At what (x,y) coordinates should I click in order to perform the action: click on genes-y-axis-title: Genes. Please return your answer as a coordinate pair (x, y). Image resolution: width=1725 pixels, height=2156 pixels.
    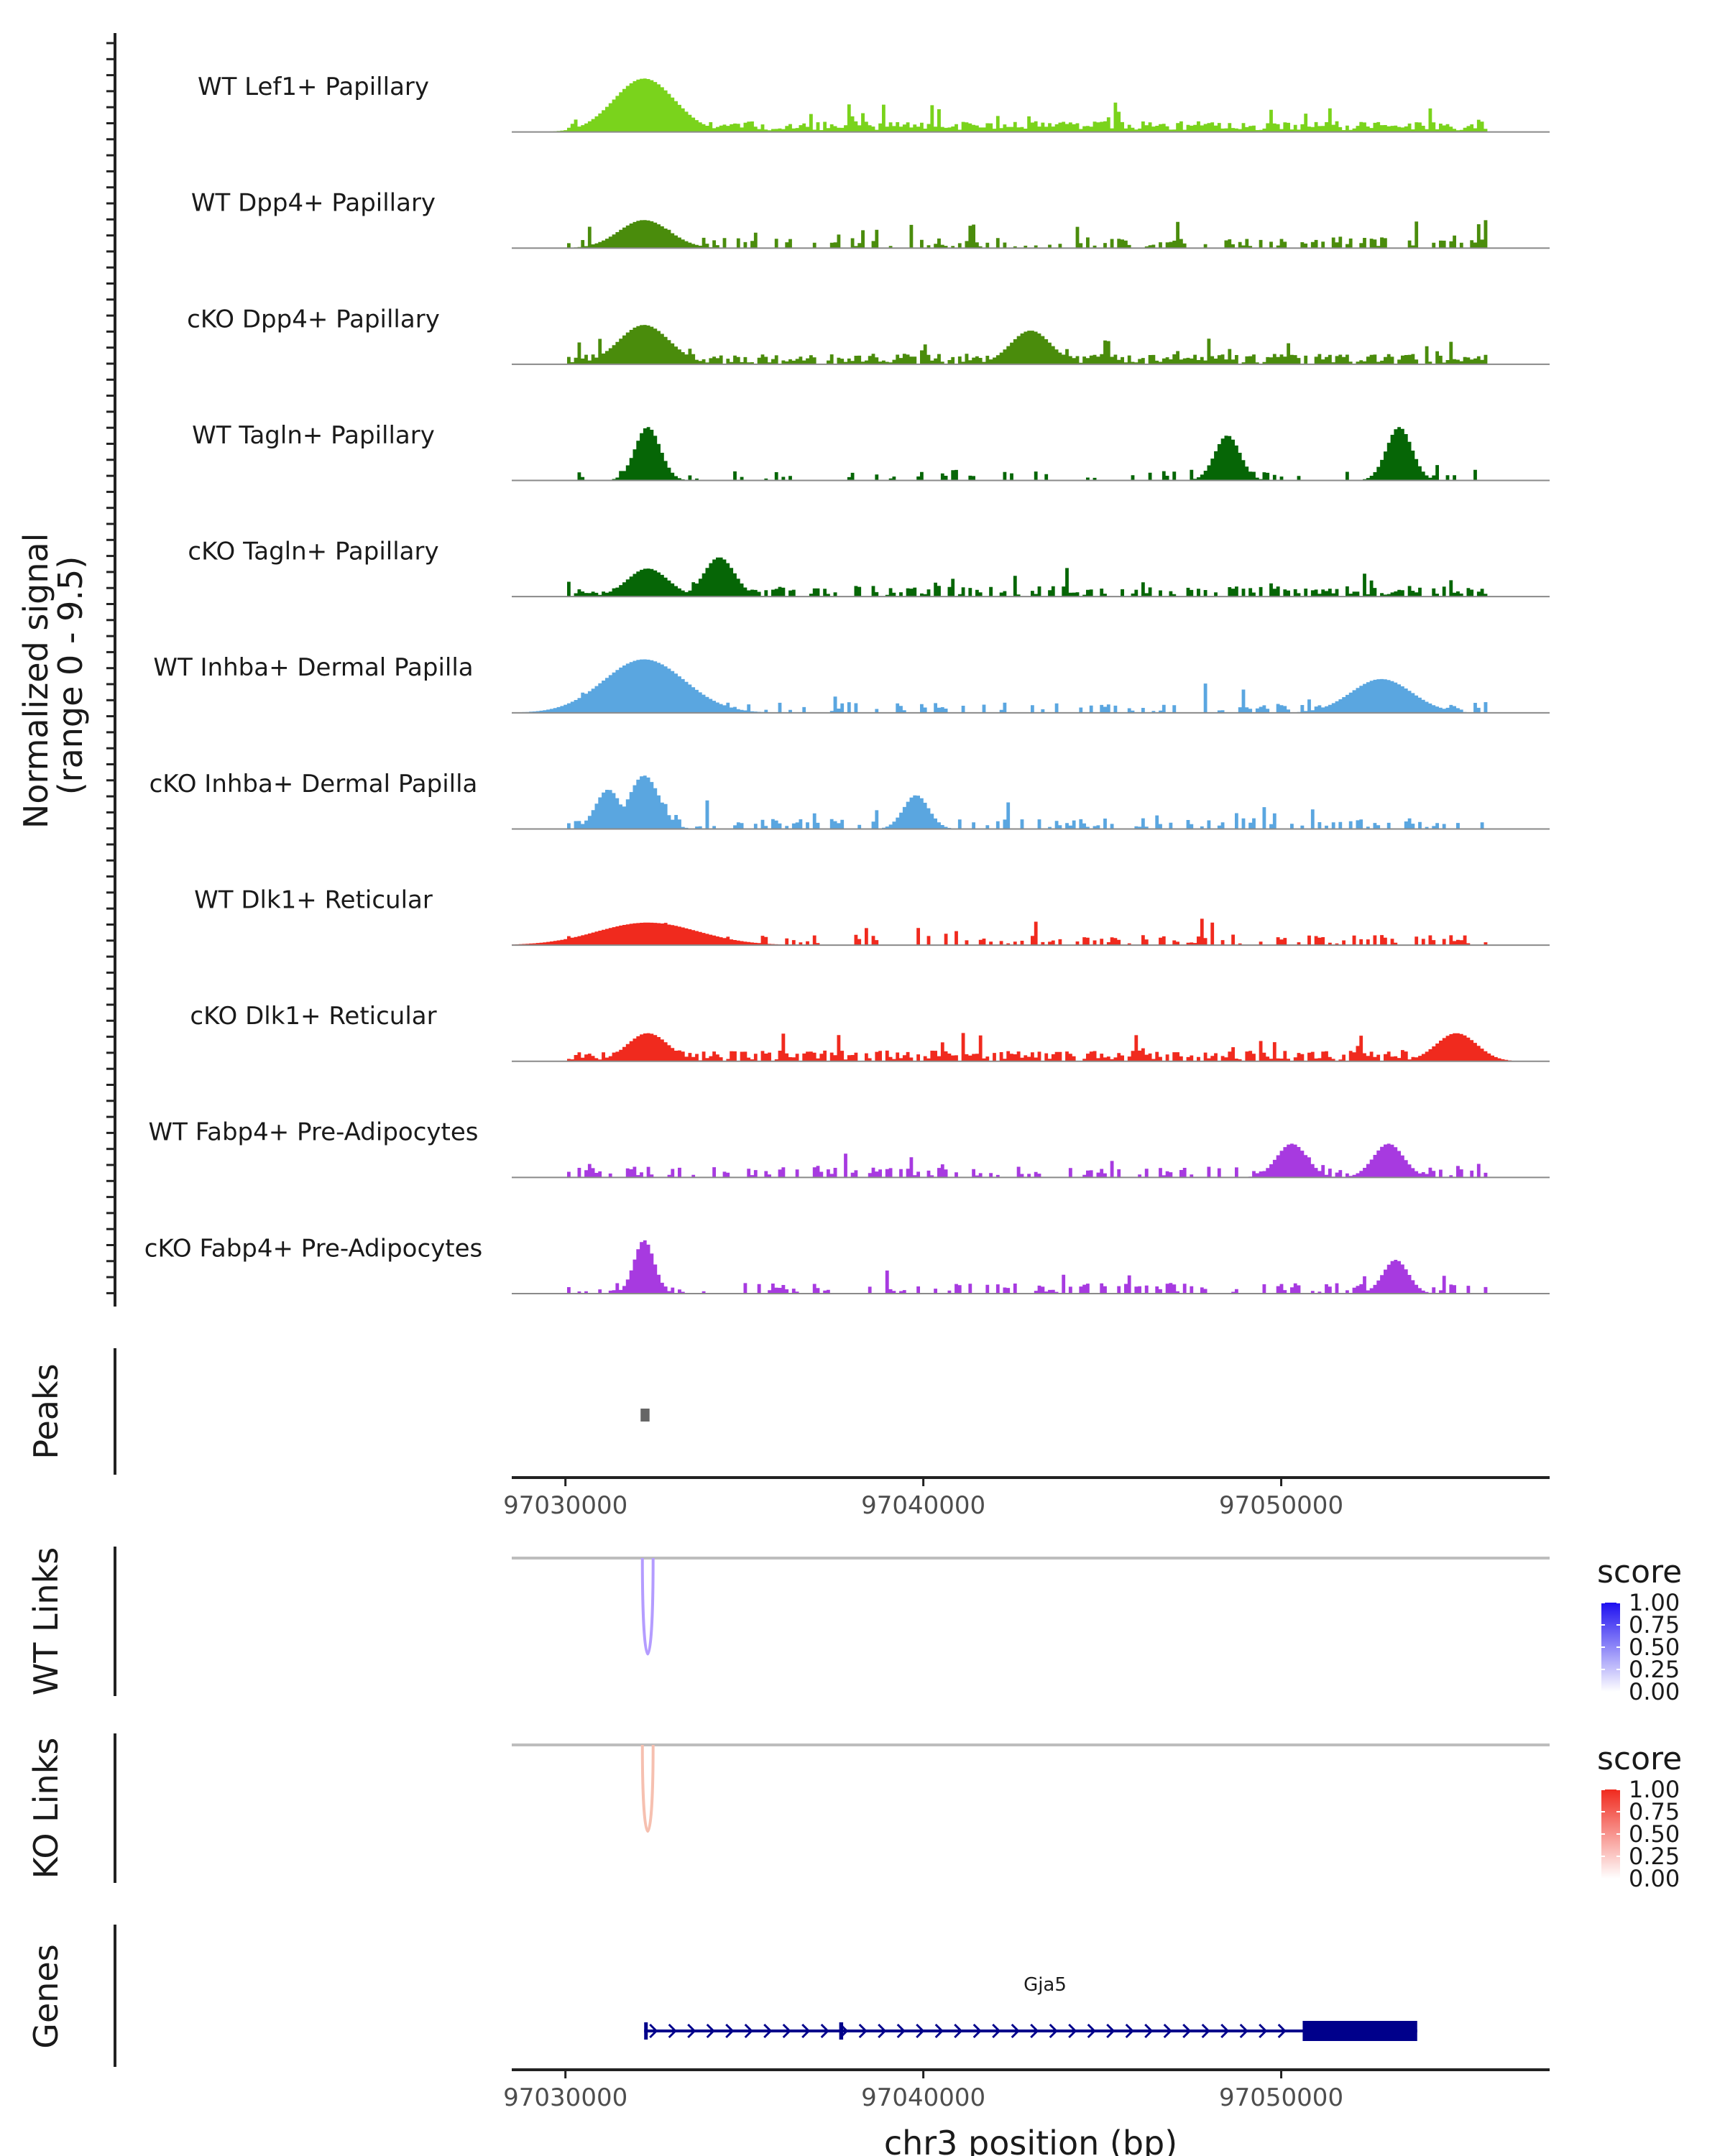
    Looking at the image, I should click on (46, 1996).